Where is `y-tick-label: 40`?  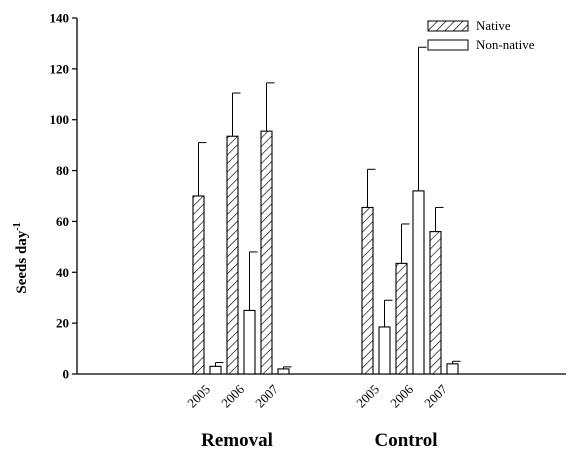 y-tick-label: 40 is located at coordinates (62, 272).